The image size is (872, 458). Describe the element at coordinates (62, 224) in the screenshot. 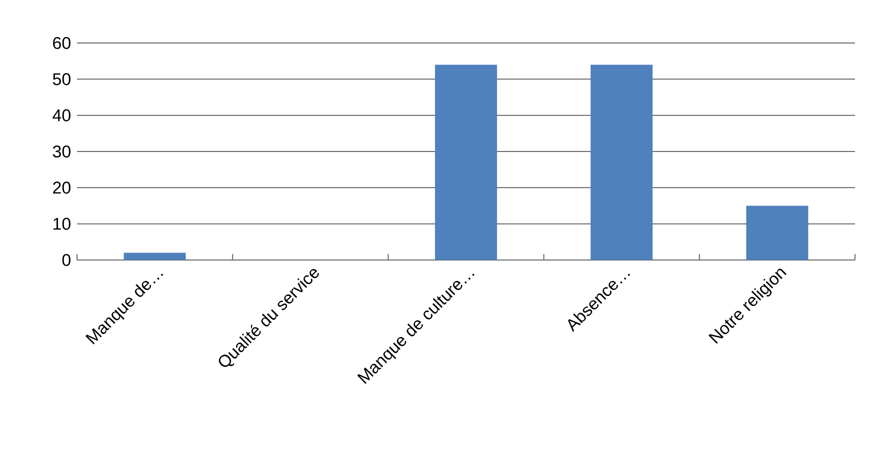

I see `y-tick-label: 10` at that location.